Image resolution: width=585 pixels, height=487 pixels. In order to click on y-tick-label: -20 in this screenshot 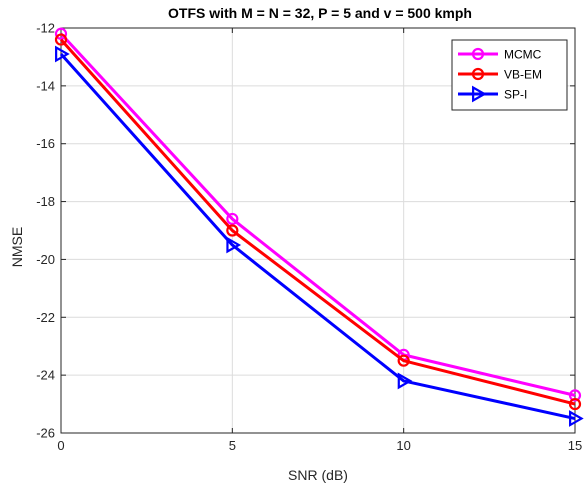, I will do `click(45, 259)`.